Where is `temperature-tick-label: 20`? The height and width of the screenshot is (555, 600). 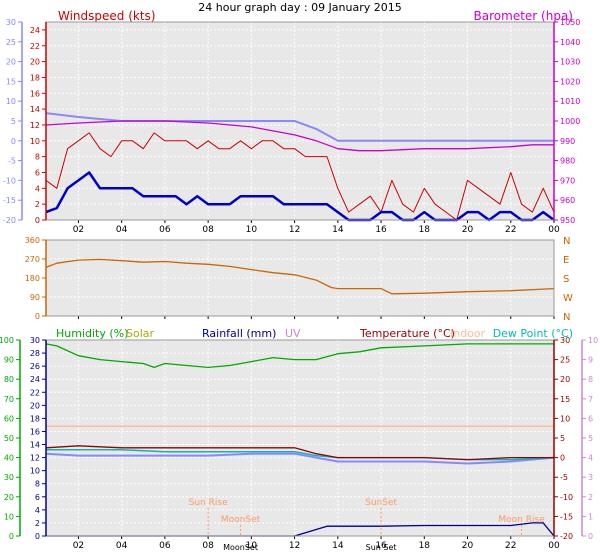
temperature-tick-label: 20 is located at coordinates (565, 379).